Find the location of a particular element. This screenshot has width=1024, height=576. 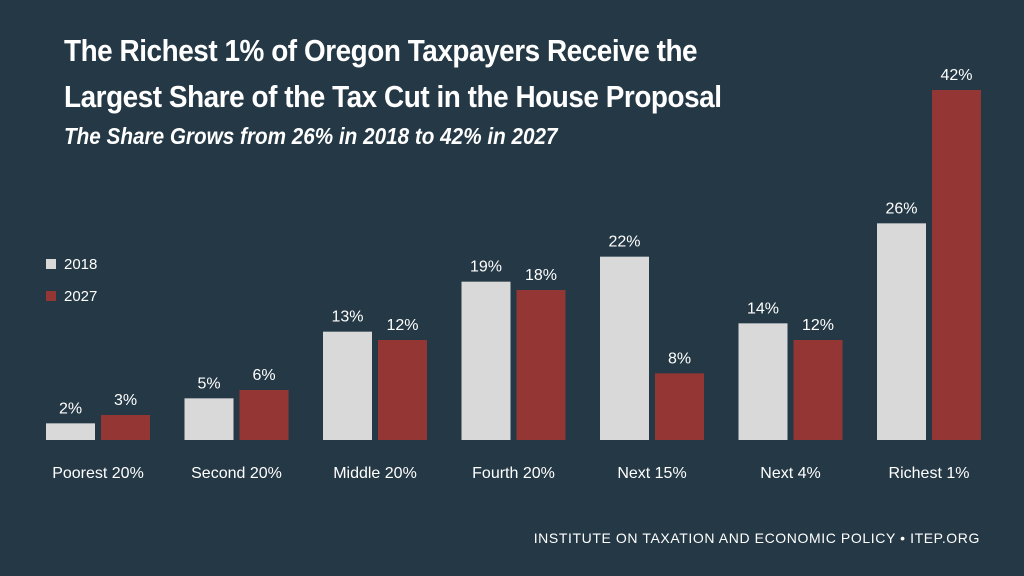

data-label-poorest-20-2027: 3% is located at coordinates (125, 400).